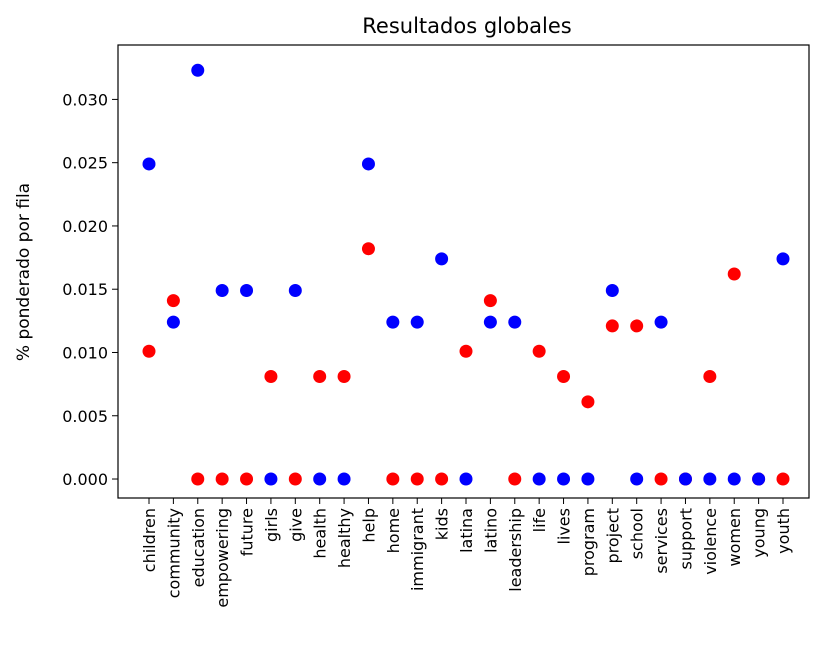  I want to click on y-axis-label: % ponderado por fila, so click(24, 272).